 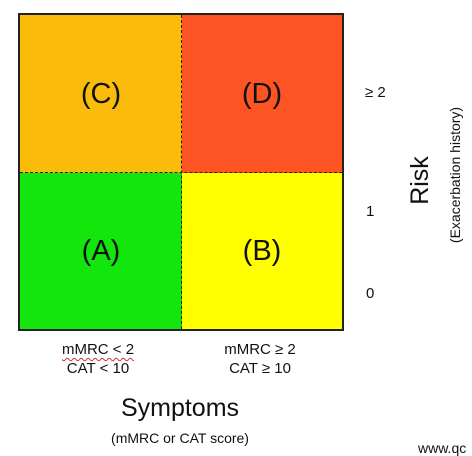 I want to click on quadrant-c-label: (C), so click(x=101, y=93).